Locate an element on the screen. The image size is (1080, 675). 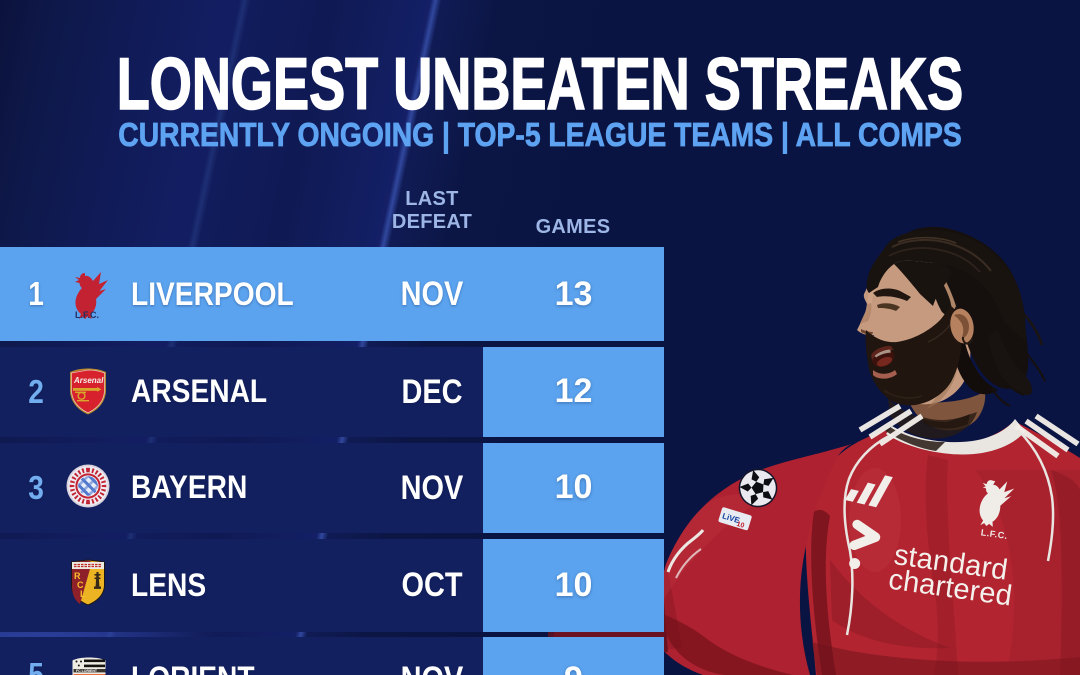
svg-text: 10 is located at coordinates (741, 525).